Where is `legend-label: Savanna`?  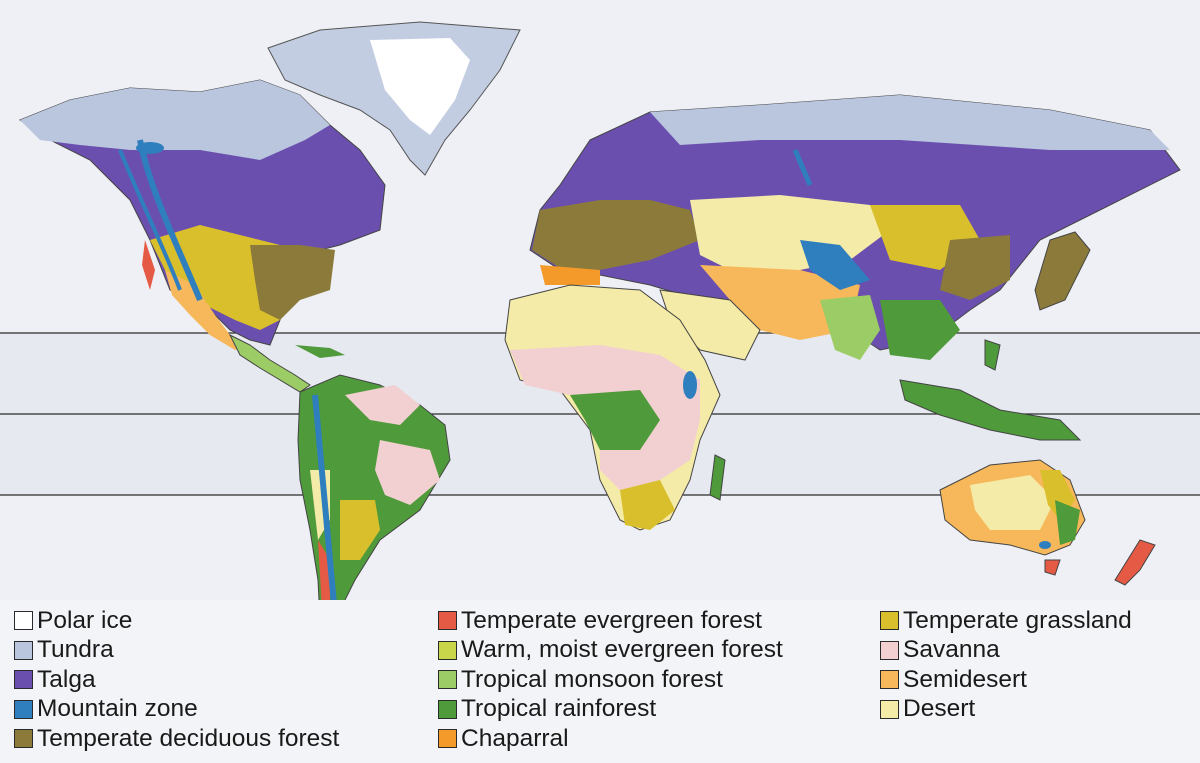
legend-label: Savanna is located at coordinates (951, 649).